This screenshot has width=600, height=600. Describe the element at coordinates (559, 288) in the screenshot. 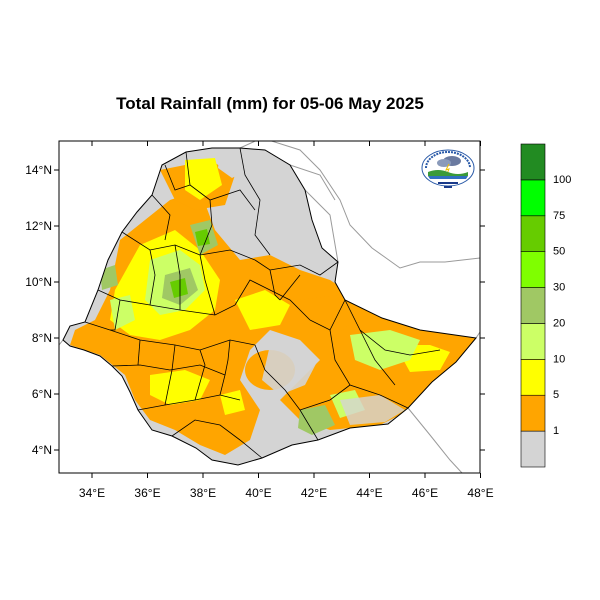

I see `colorbar-label: 30` at that location.